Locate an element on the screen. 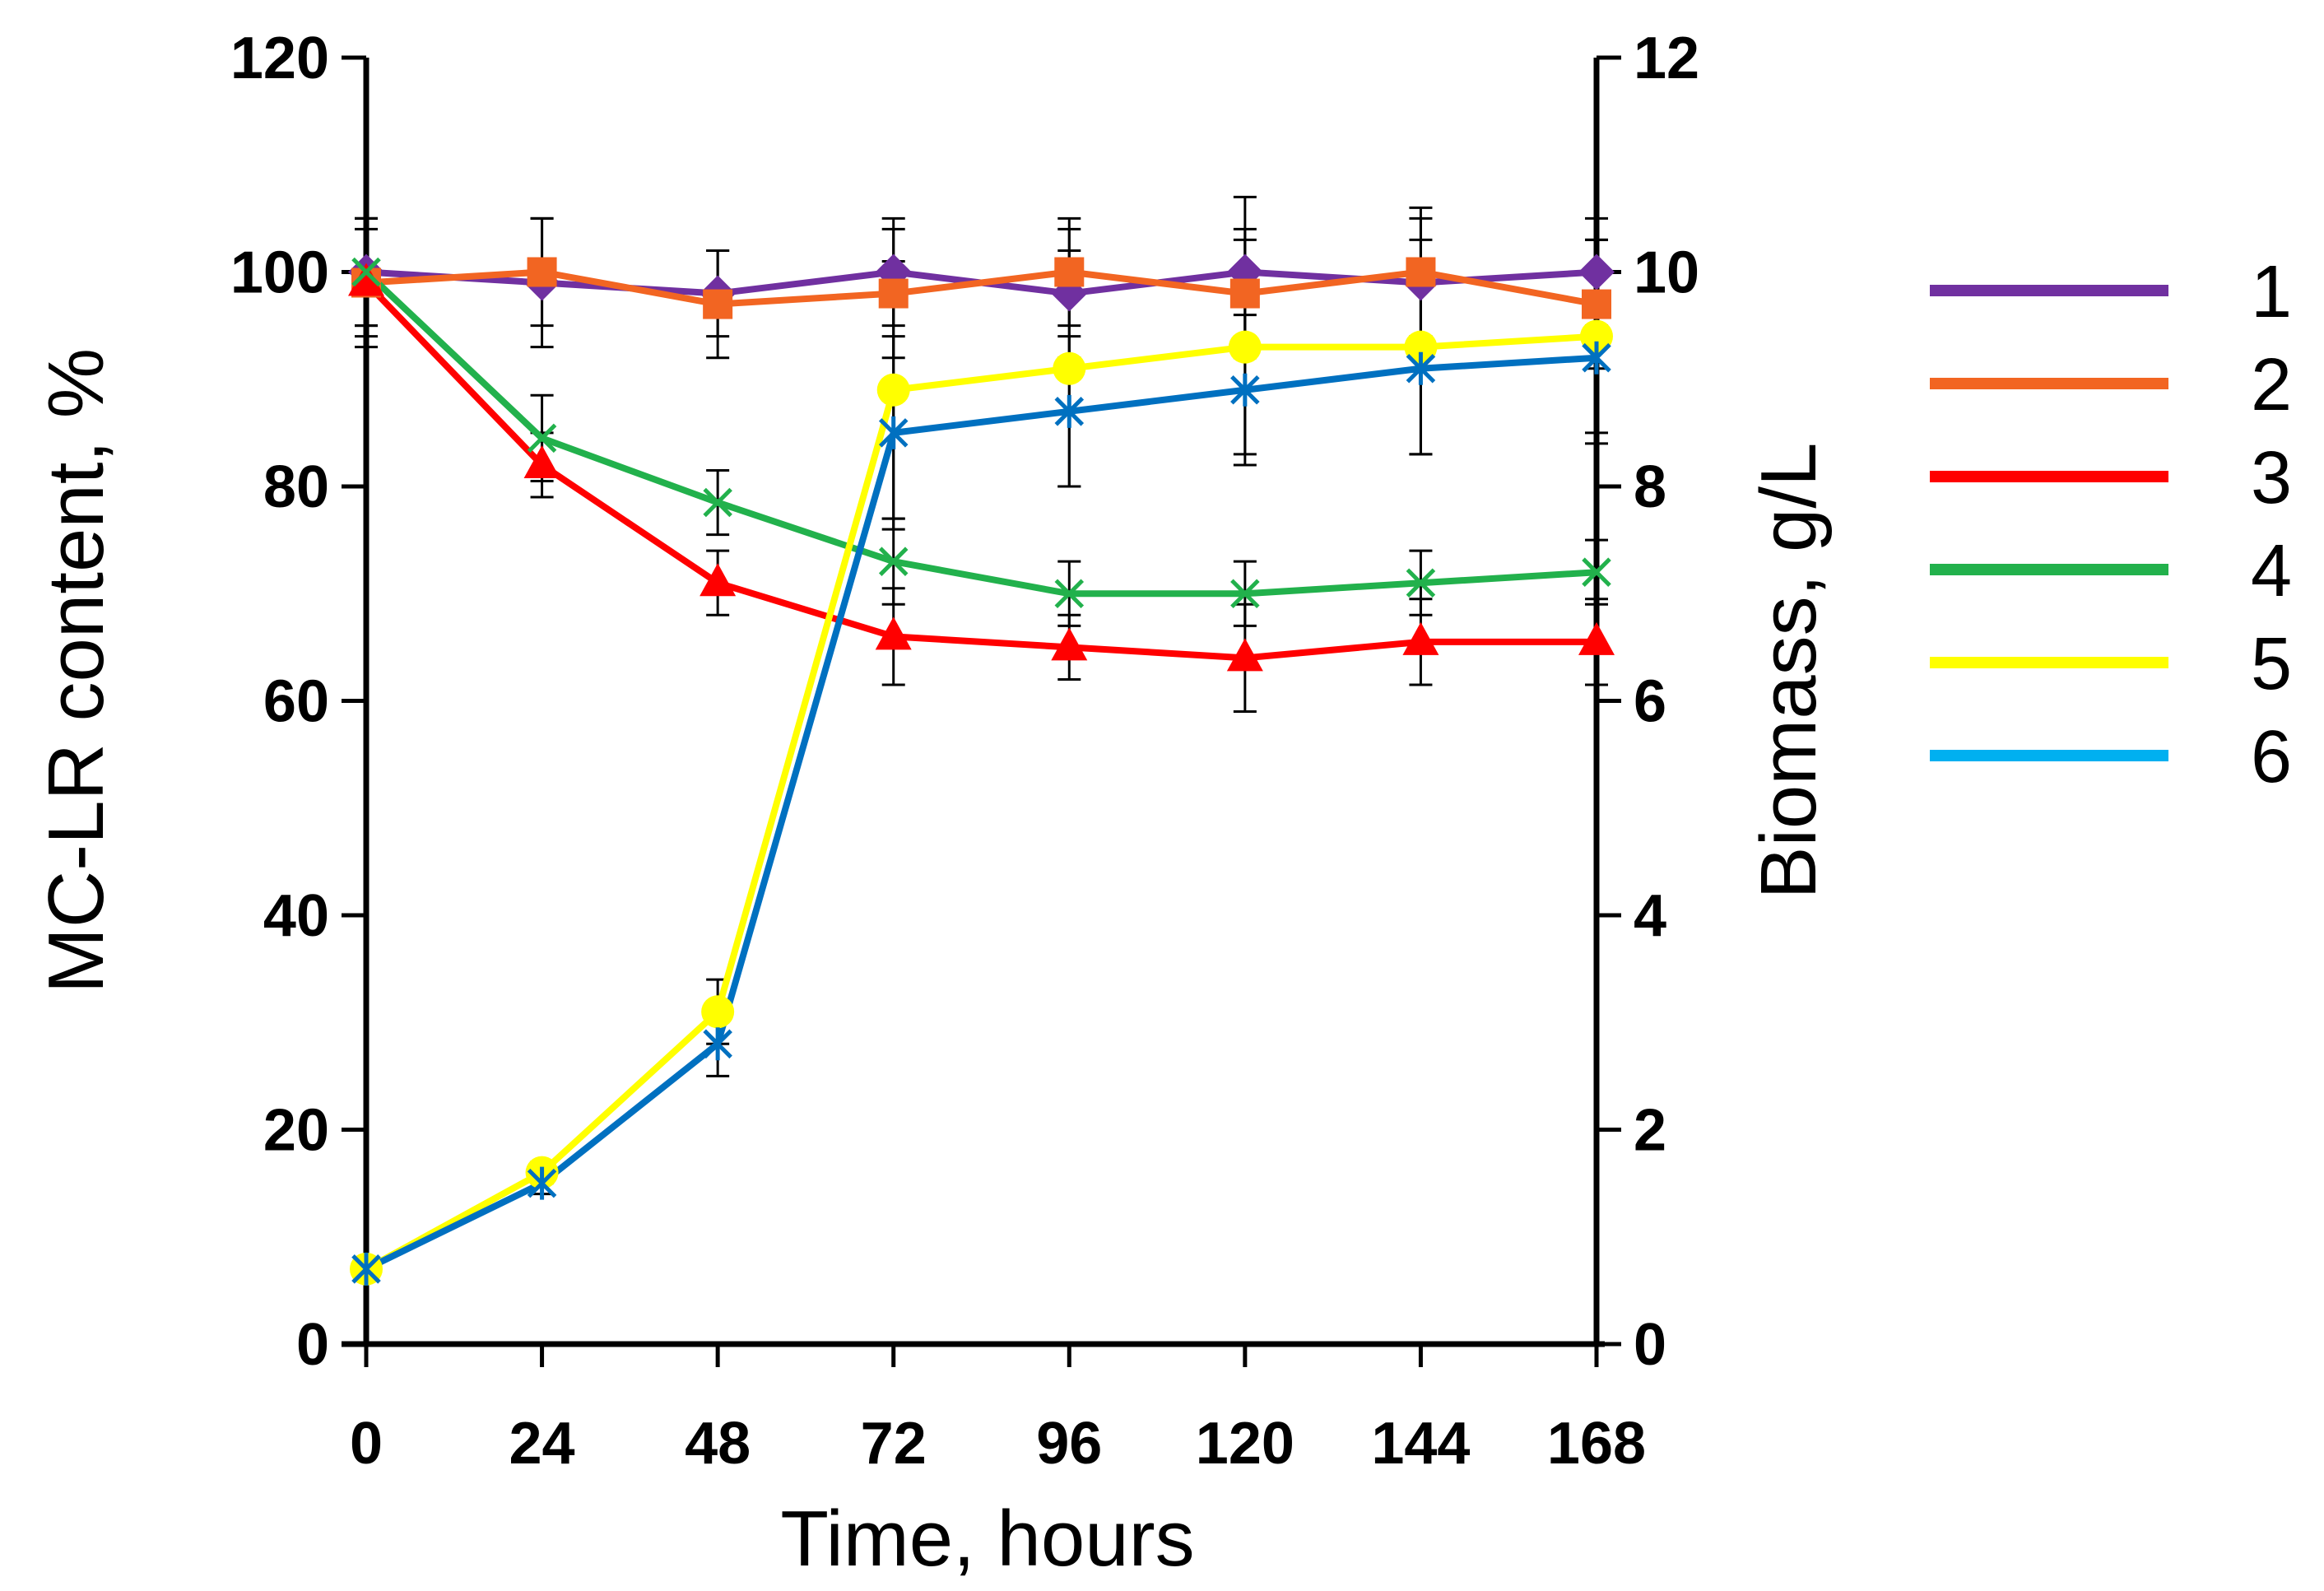 Image resolution: width=2324 pixels, height=1591 pixels. y-axis-right-title: Biomass, g/L is located at coordinates (1789, 671).